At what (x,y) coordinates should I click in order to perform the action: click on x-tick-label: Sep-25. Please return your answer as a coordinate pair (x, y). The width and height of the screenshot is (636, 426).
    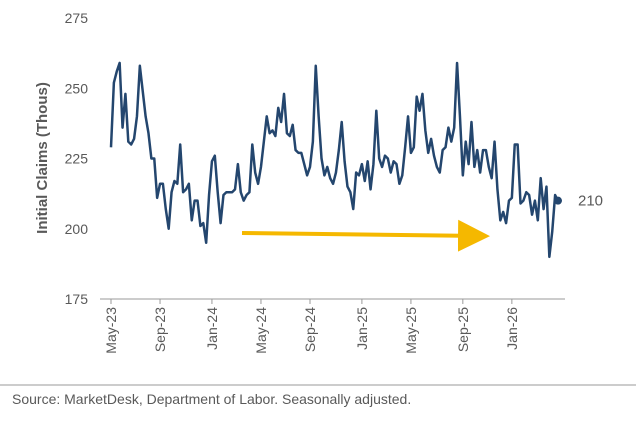
    Looking at the image, I should click on (463, 329).